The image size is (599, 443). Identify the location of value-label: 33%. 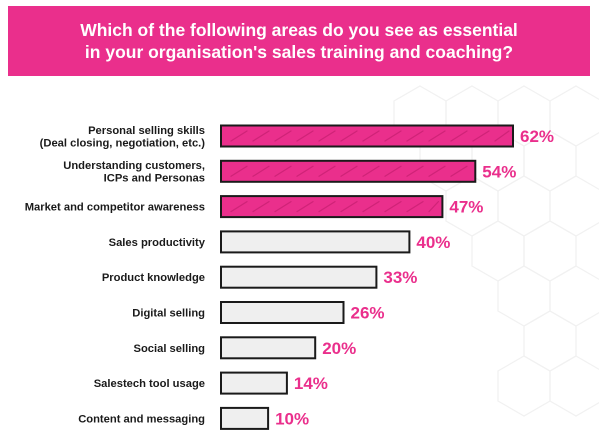
(400, 277).